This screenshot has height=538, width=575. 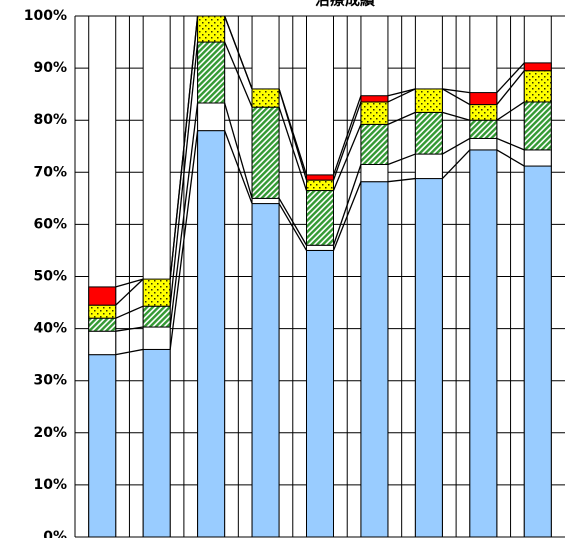 What do you see at coordinates (50, 381) in the screenshot?
I see `y-tick-label: 30%` at bounding box center [50, 381].